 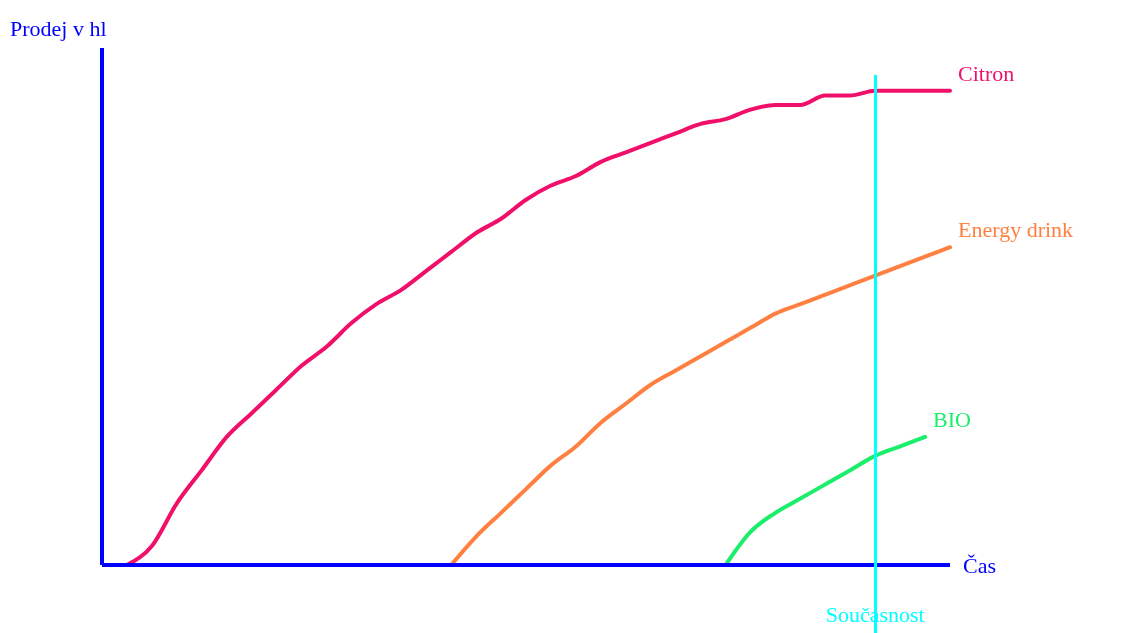 I want to click on series-label: Energy drink, so click(x=1016, y=230).